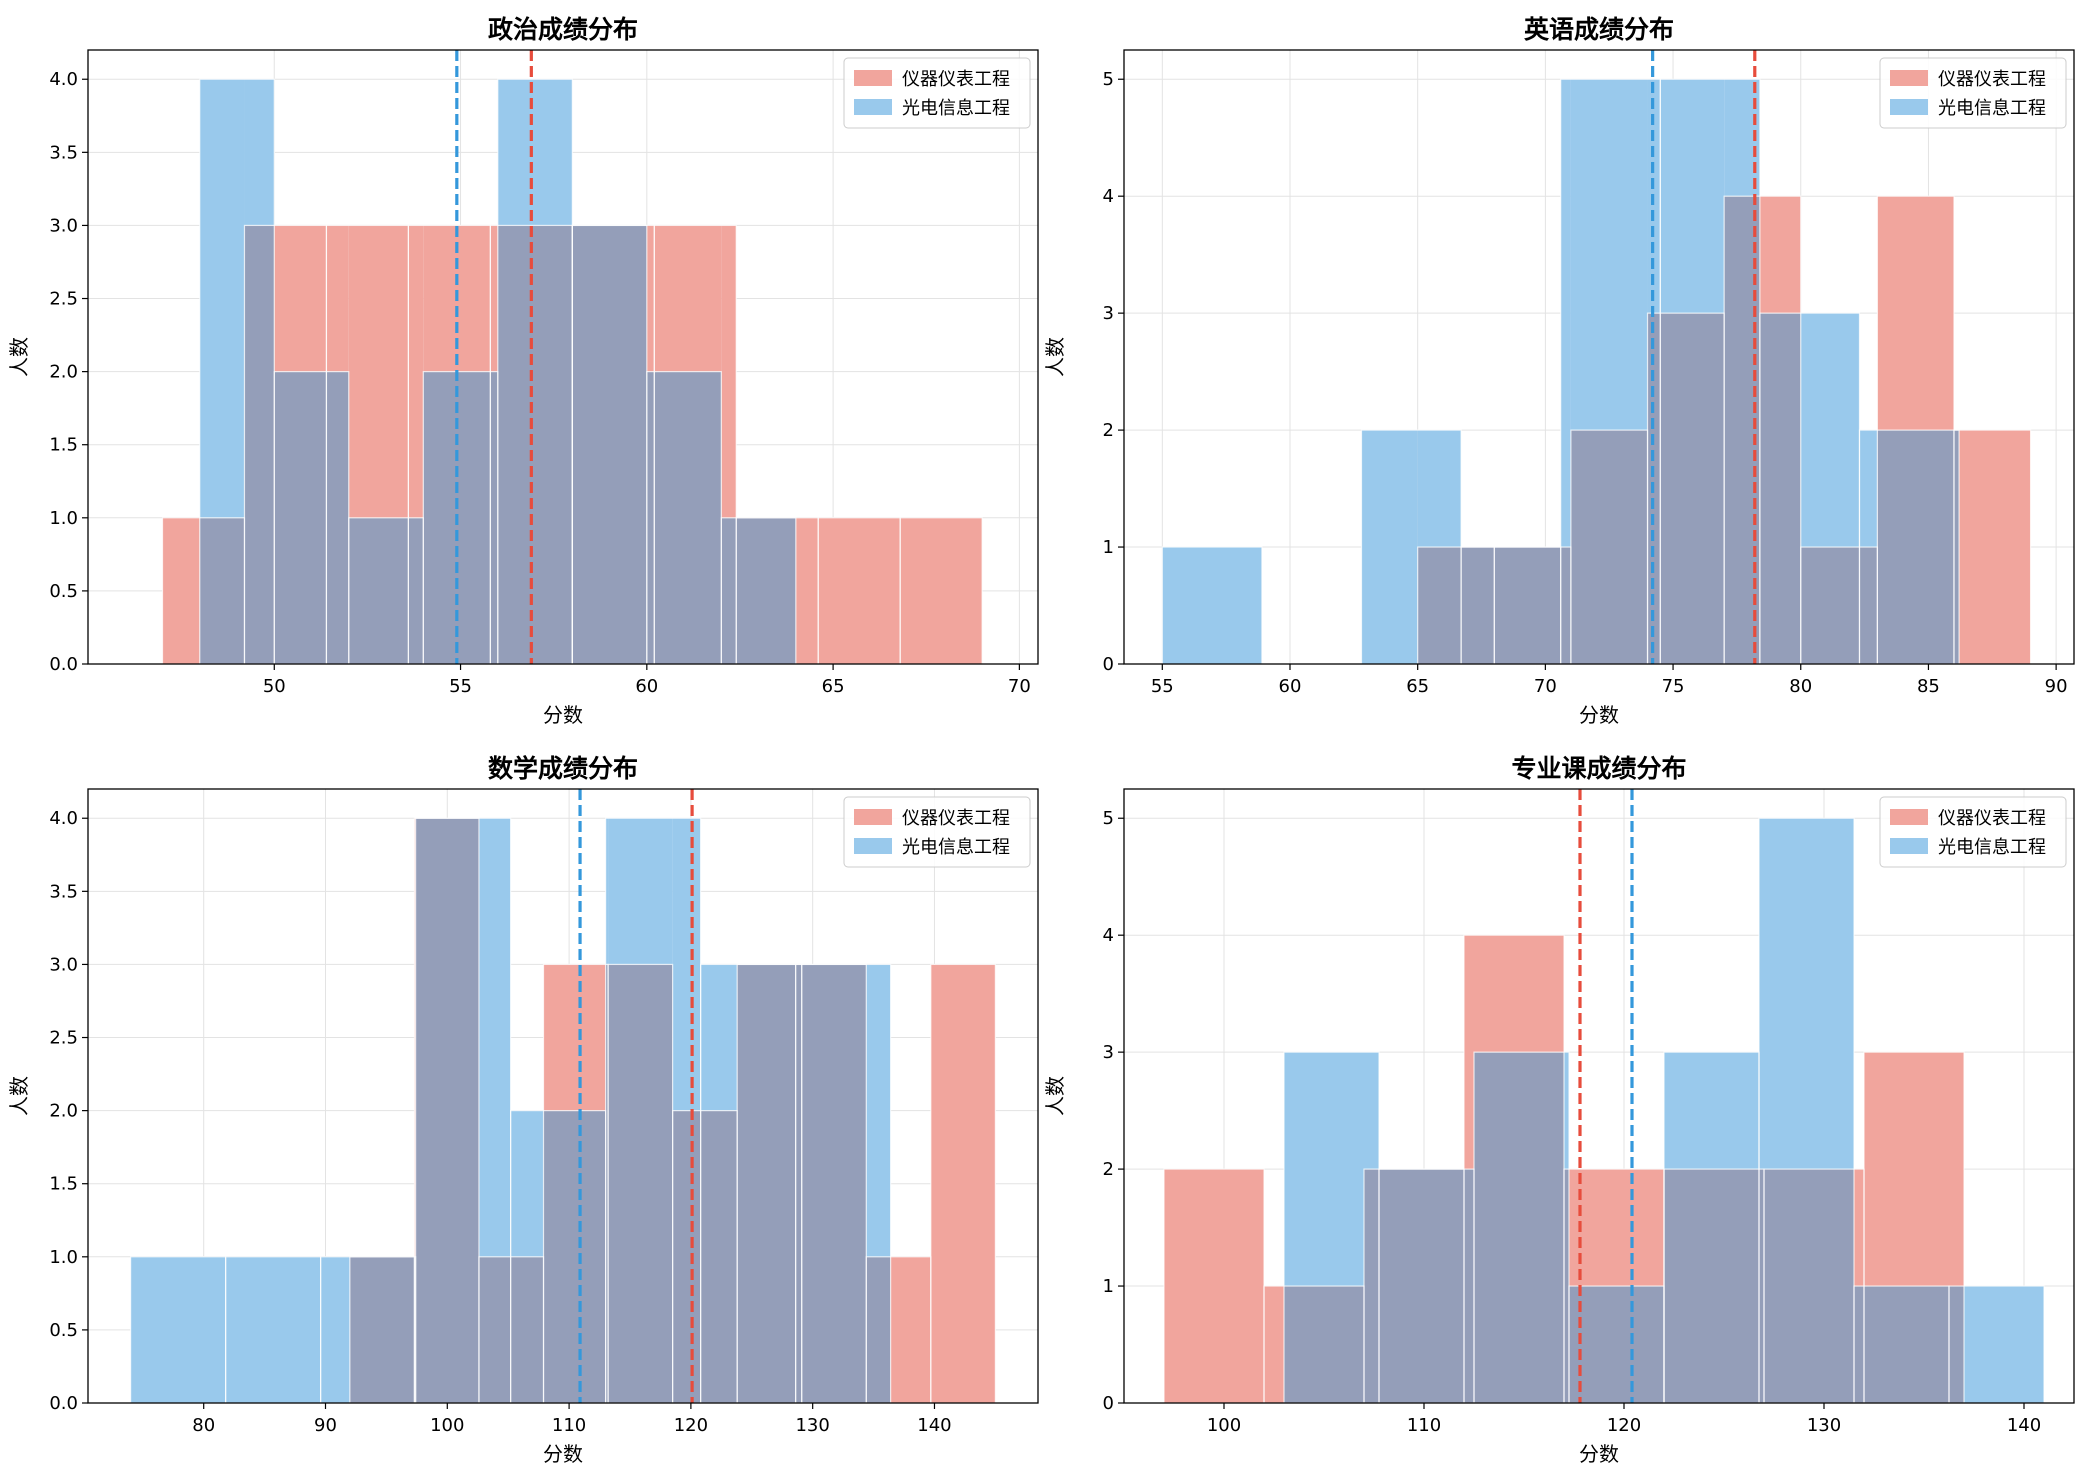 This screenshot has width=2085, height=1484. I want to click on chart-title: 政治成绩分布, so click(563, 29).